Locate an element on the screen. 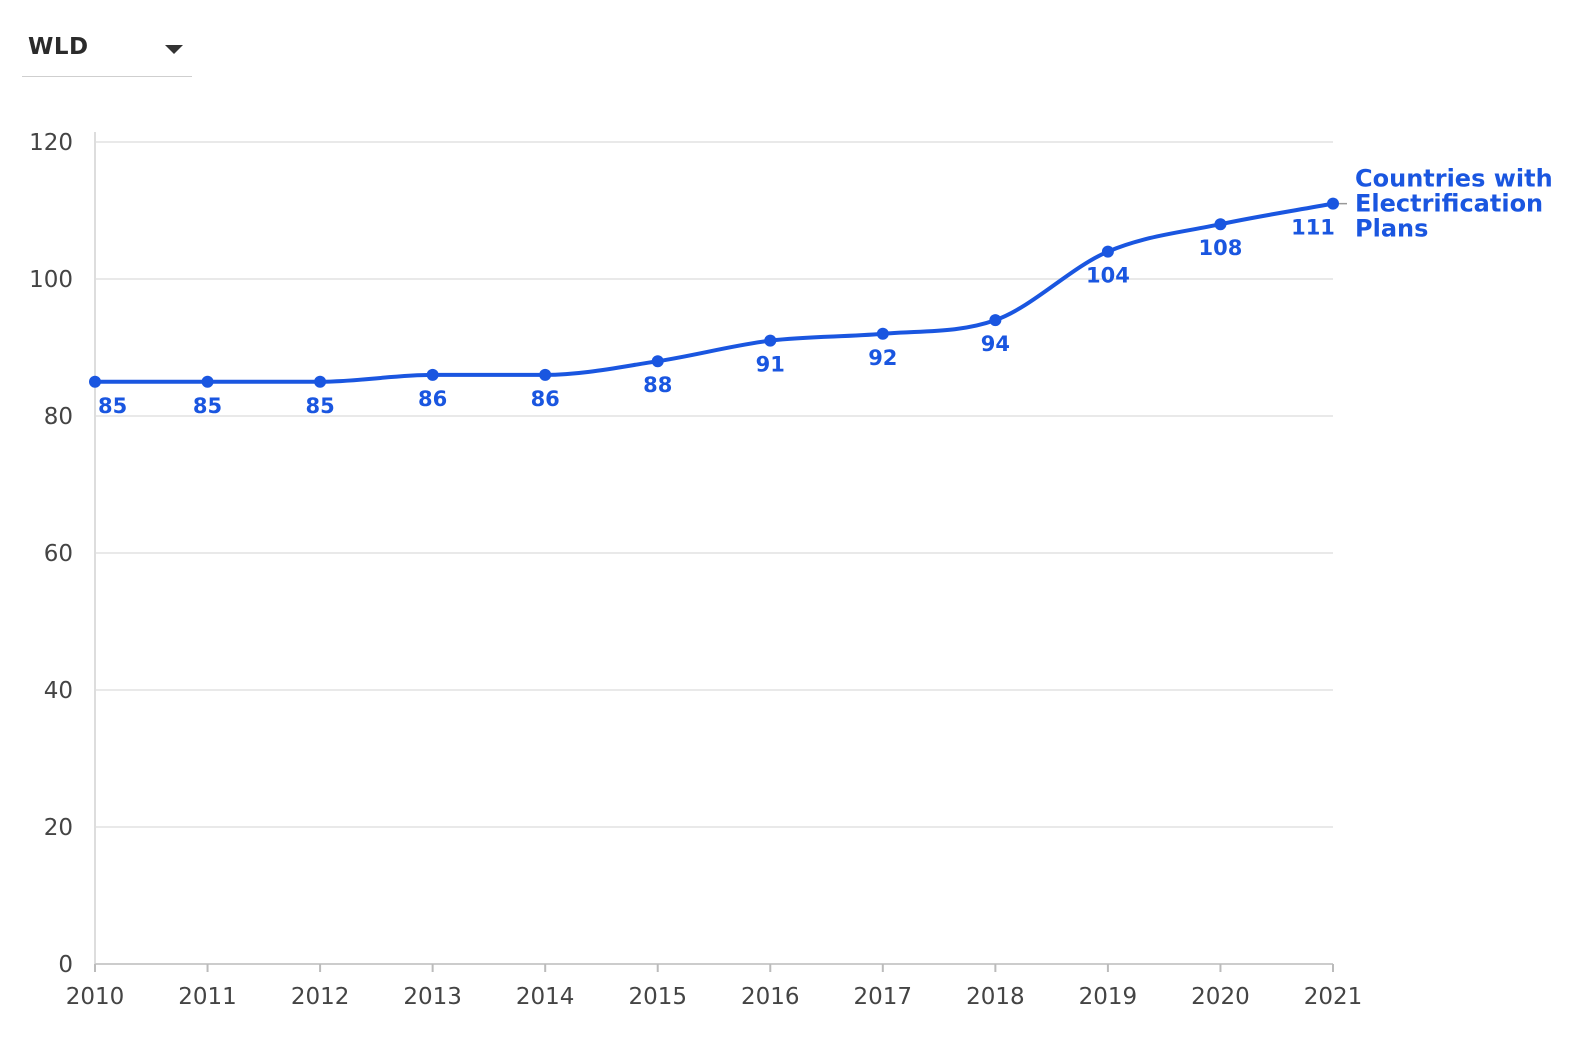  x-tick-label: 2016 is located at coordinates (770, 997).